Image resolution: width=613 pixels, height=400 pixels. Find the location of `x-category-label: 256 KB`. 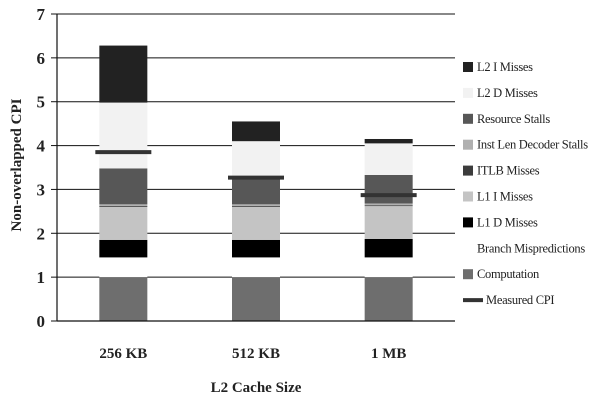

x-category-label: 256 KB is located at coordinates (123, 354).